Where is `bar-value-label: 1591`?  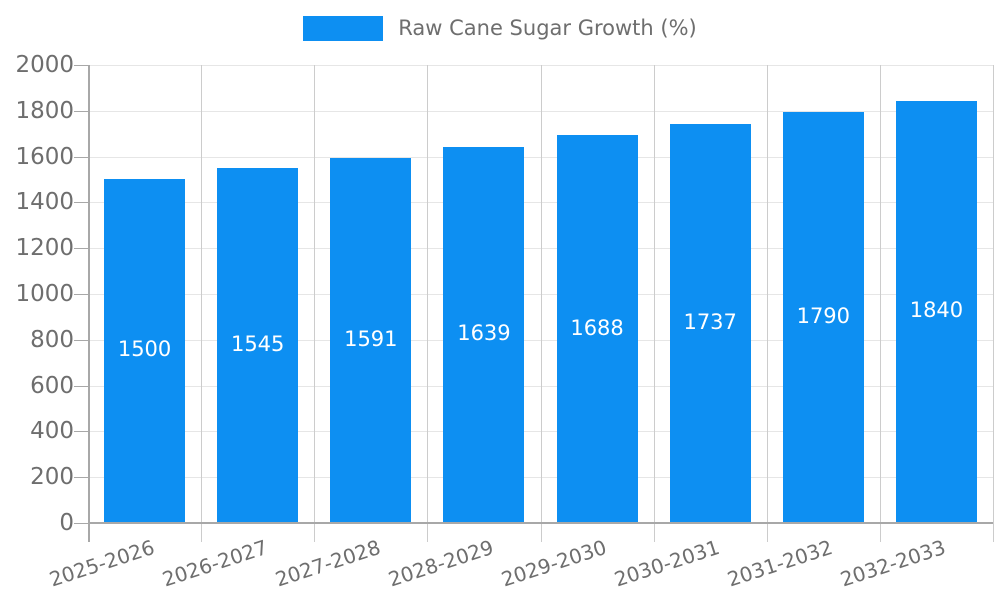
bar-value-label: 1591 is located at coordinates (371, 338).